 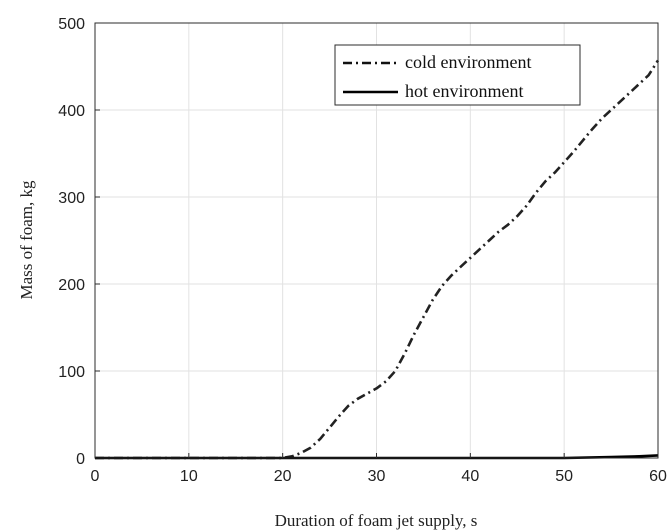 I want to click on y-tick-label: 400, so click(x=71, y=111).